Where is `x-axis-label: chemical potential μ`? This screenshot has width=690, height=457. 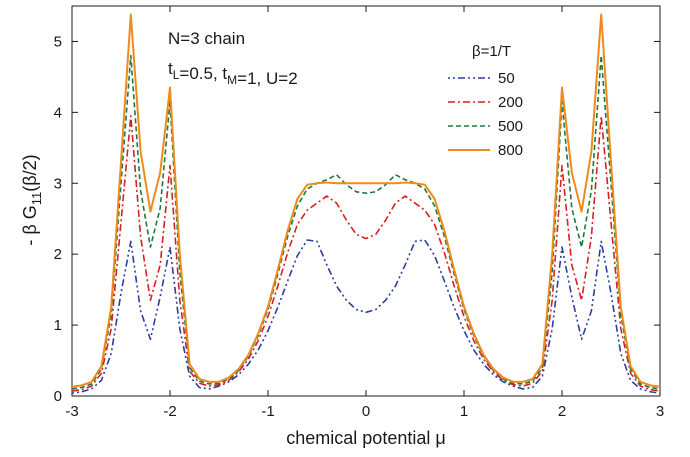 x-axis-label: chemical potential μ is located at coordinates (365, 438).